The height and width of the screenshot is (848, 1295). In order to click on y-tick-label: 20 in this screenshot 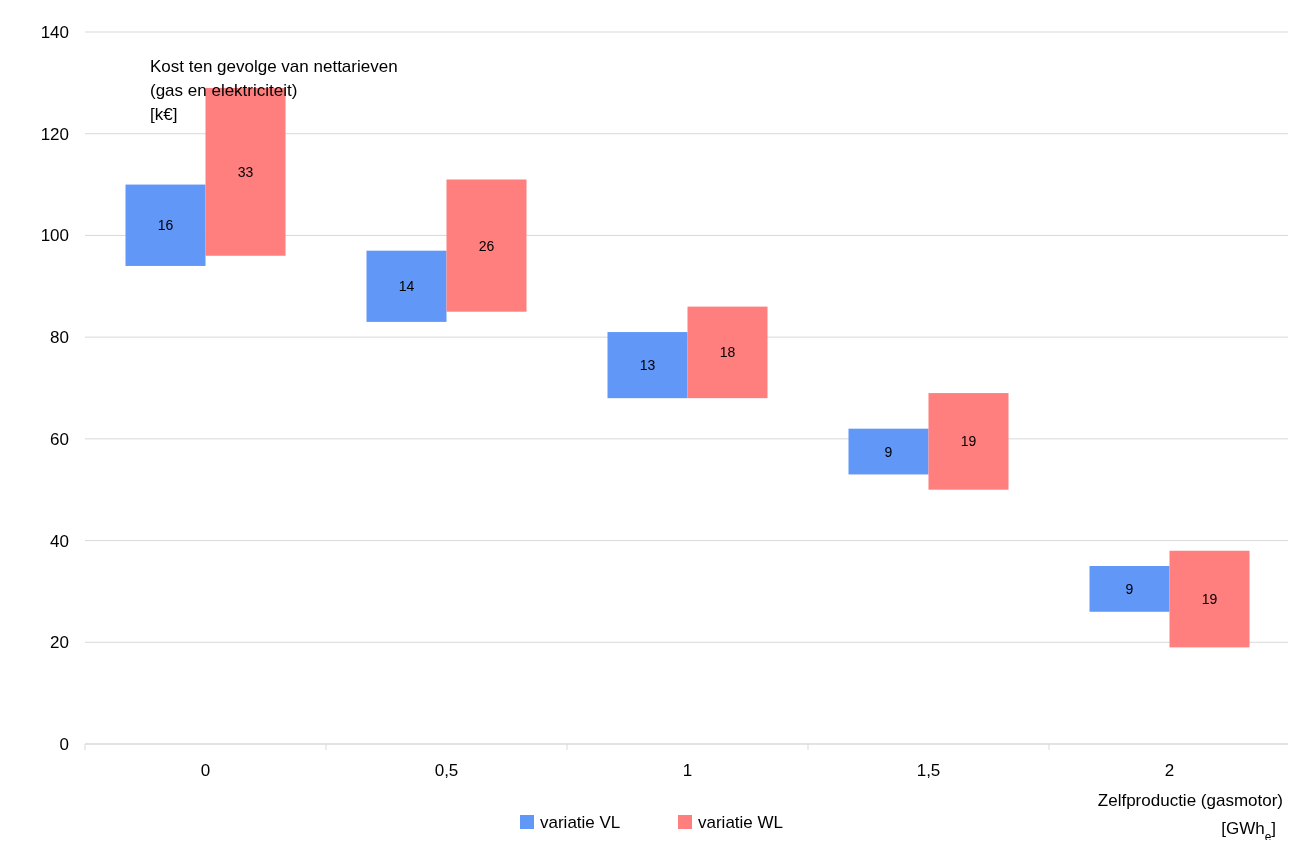, I will do `click(59, 643)`.